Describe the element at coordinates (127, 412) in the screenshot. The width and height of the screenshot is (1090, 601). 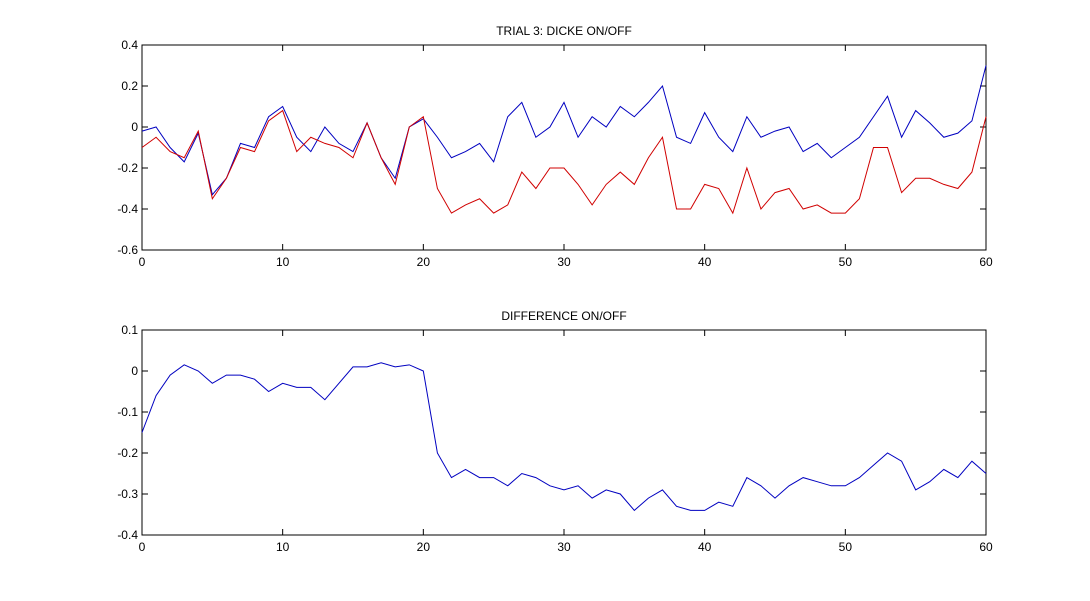
I see `y-tick-label: -0.1` at that location.